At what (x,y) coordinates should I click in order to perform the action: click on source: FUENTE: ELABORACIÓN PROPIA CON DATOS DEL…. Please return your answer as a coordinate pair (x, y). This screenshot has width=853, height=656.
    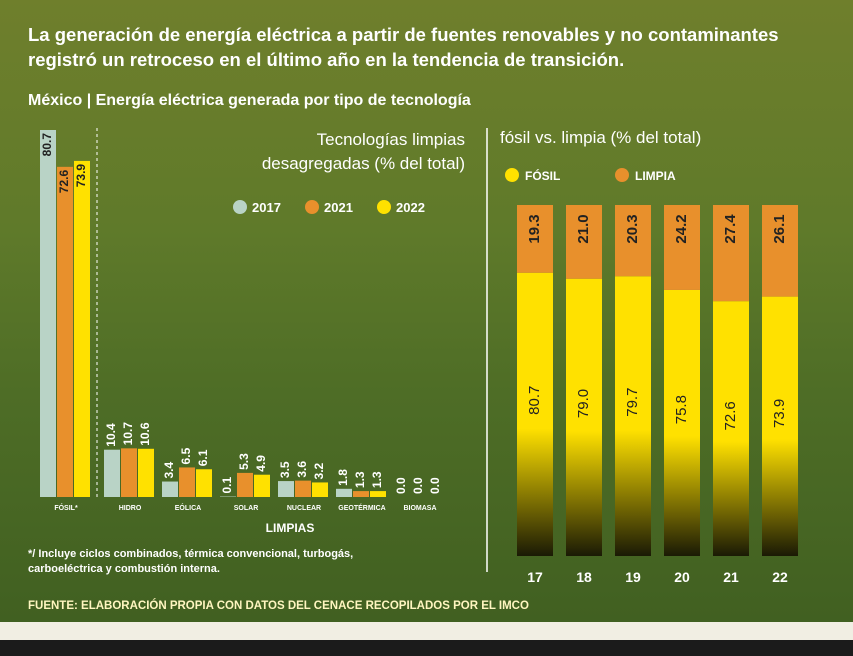
    Looking at the image, I should click on (278, 606).